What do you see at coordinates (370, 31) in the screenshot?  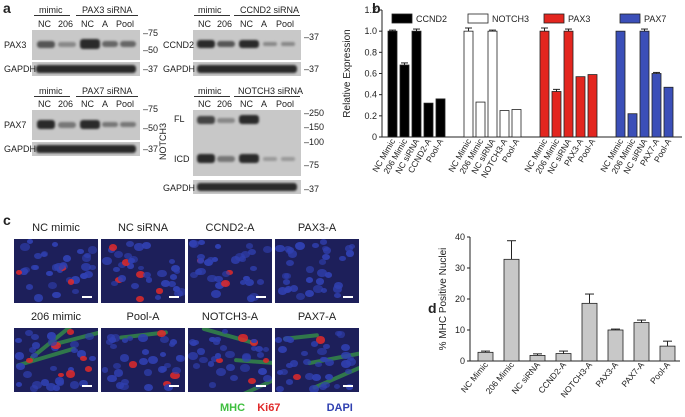 I see `y-tick-label: 1.0` at bounding box center [370, 31].